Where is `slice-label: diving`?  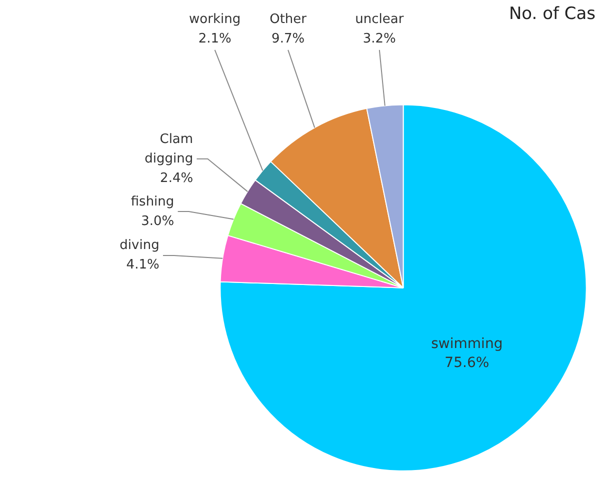 slice-label: diving is located at coordinates (140, 246).